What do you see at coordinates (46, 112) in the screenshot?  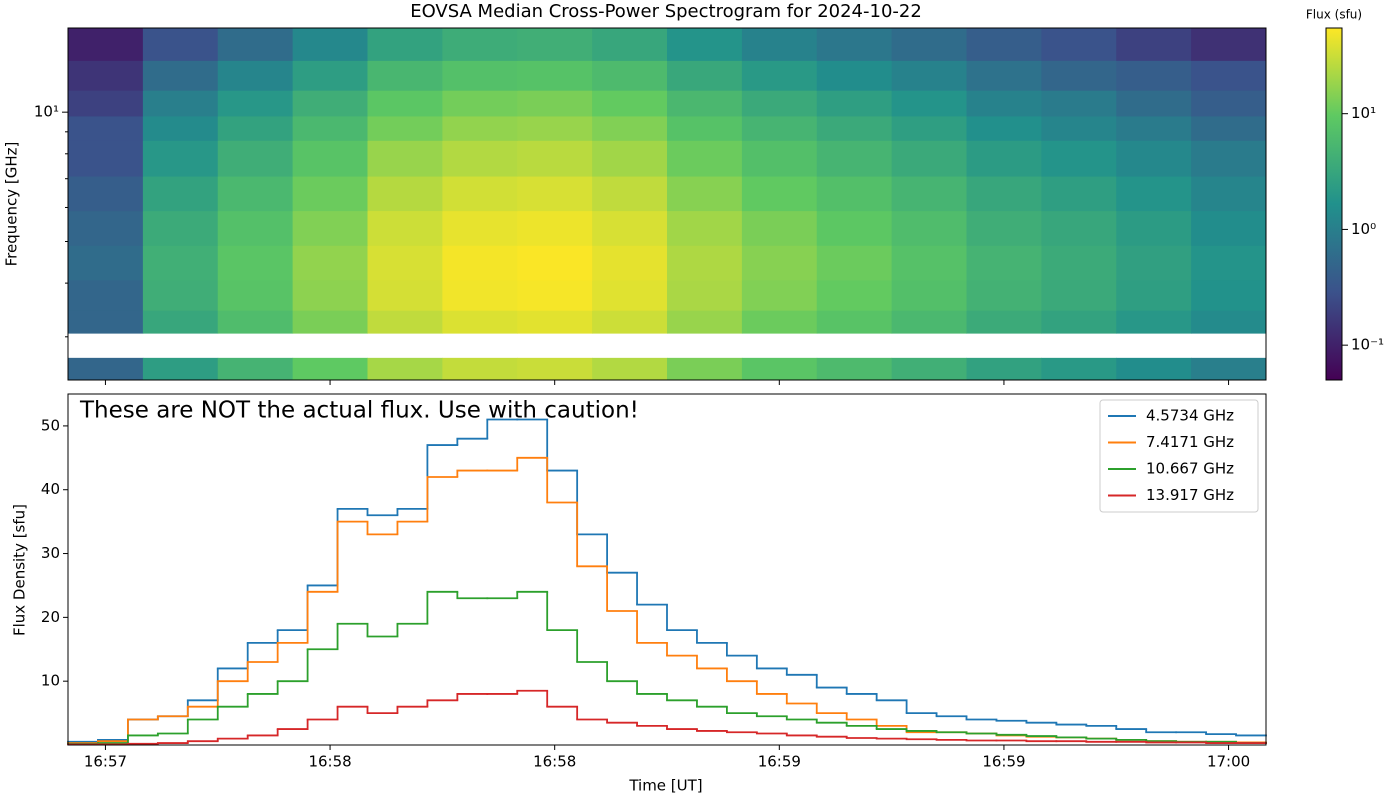 I see `y-tick-label: 10¹` at bounding box center [46, 112].